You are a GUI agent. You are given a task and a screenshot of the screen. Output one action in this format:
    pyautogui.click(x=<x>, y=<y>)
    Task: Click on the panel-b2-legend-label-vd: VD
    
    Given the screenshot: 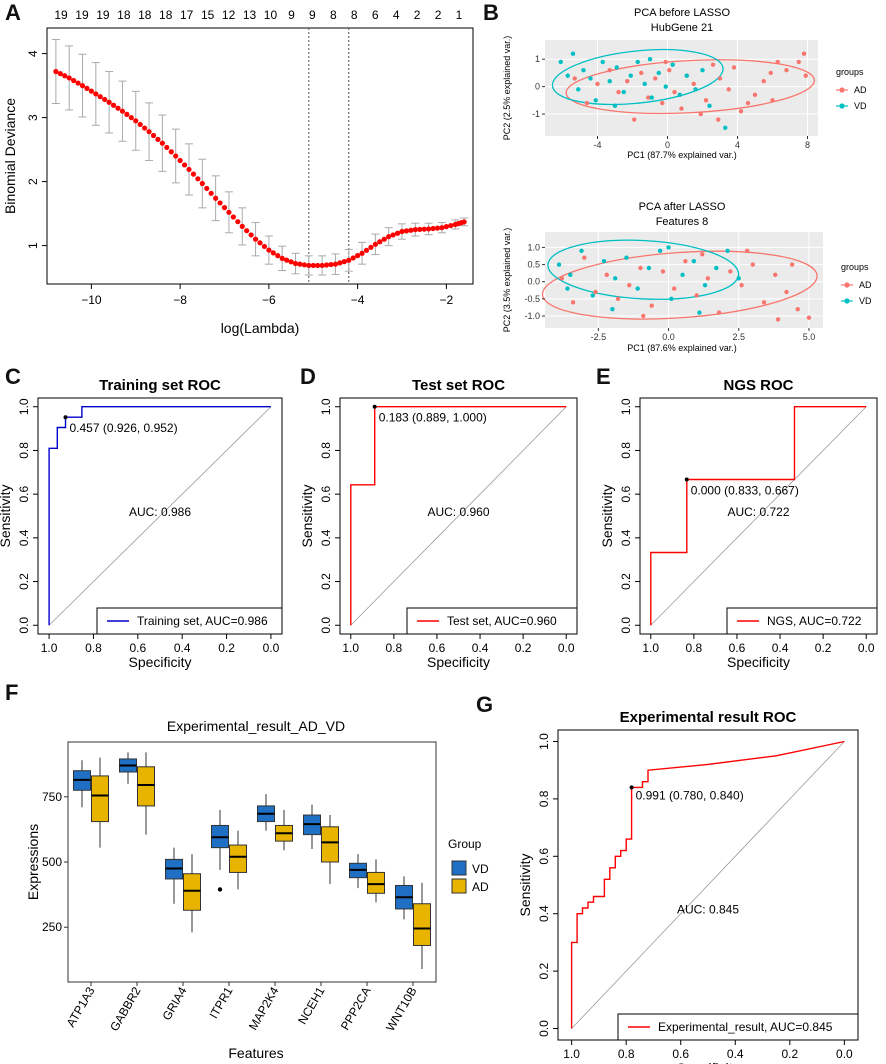 What is the action you would take?
    pyautogui.click(x=865, y=301)
    